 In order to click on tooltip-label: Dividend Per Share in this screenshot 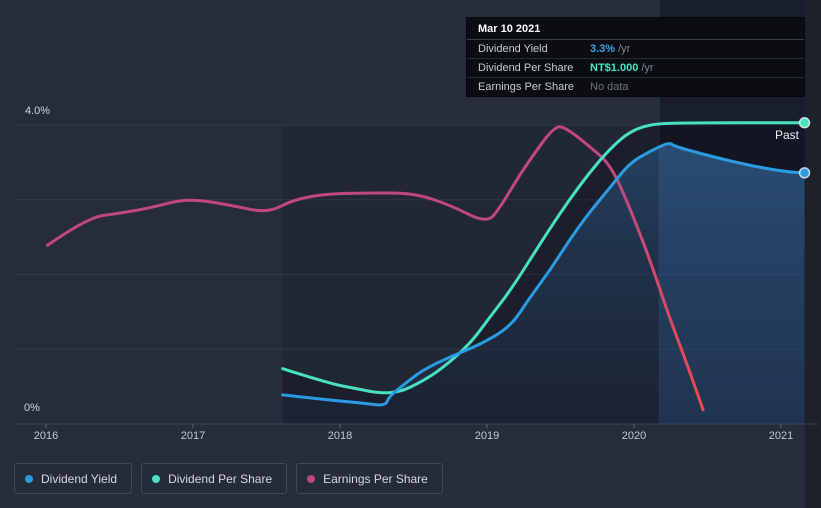, I will do `click(526, 68)`.